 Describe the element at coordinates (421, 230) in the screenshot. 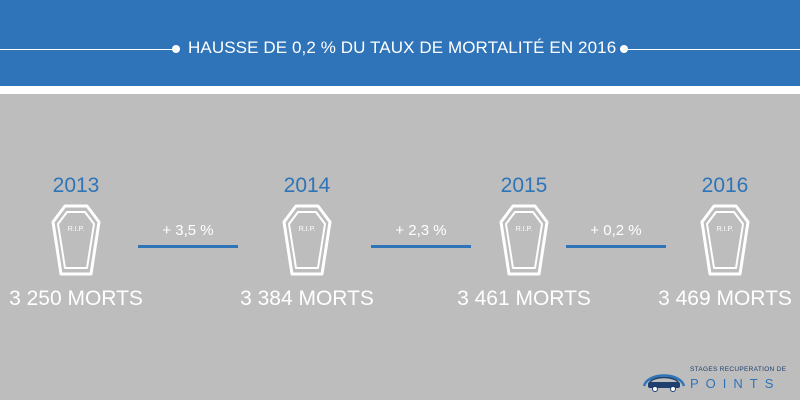

I see `change-label: + 2,3 %` at that location.